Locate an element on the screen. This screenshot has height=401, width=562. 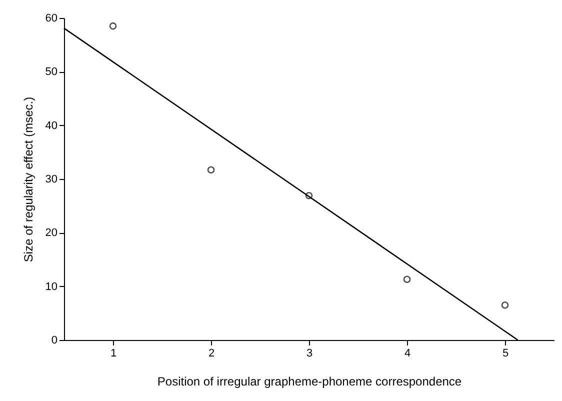
x-tick-label: 4 is located at coordinates (407, 354).